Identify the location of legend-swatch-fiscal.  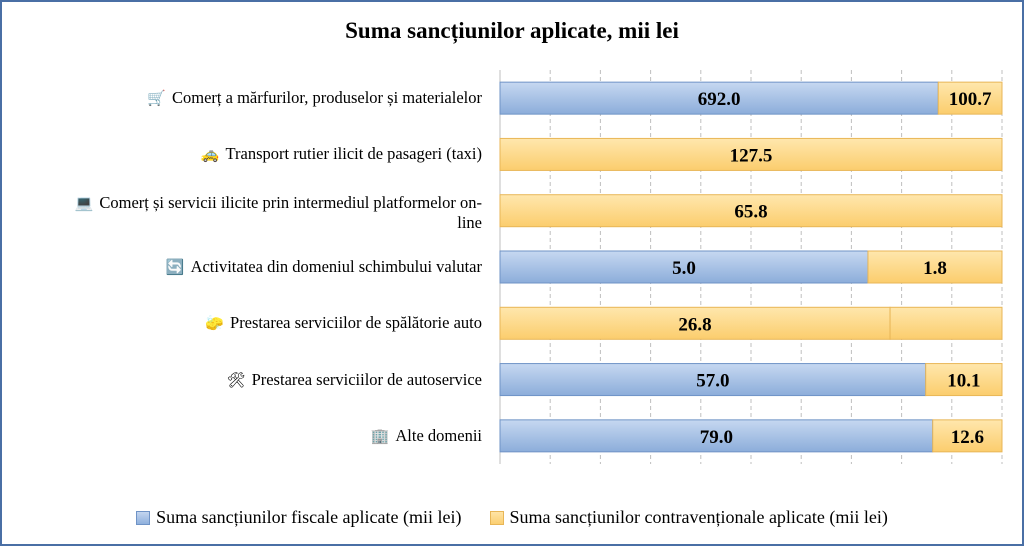
(143, 517).